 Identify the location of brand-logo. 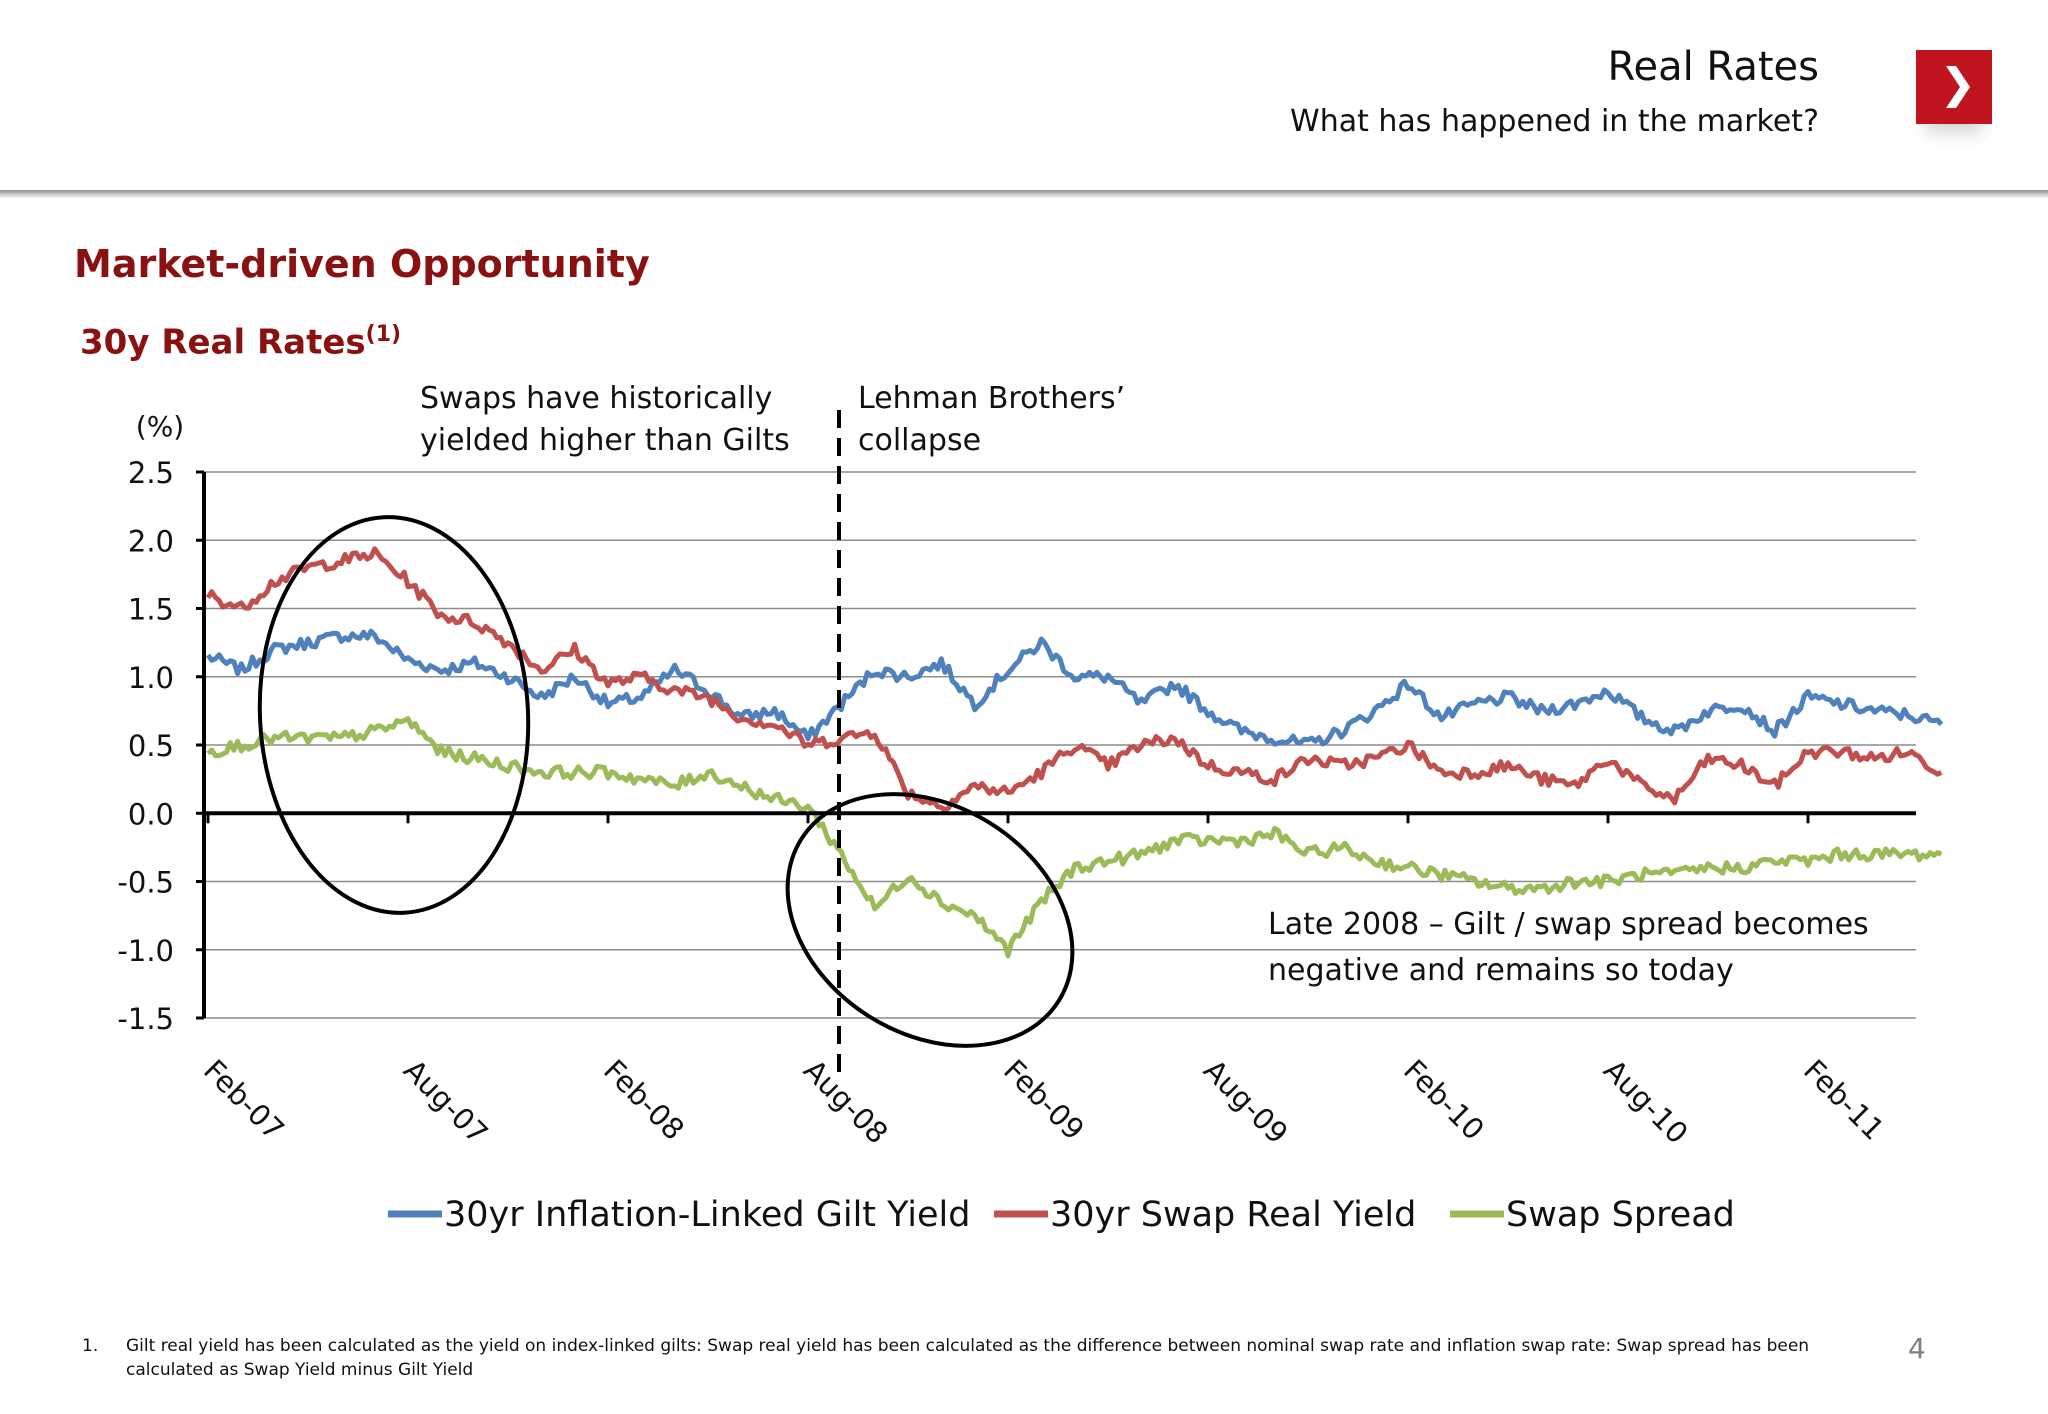
(1954, 87).